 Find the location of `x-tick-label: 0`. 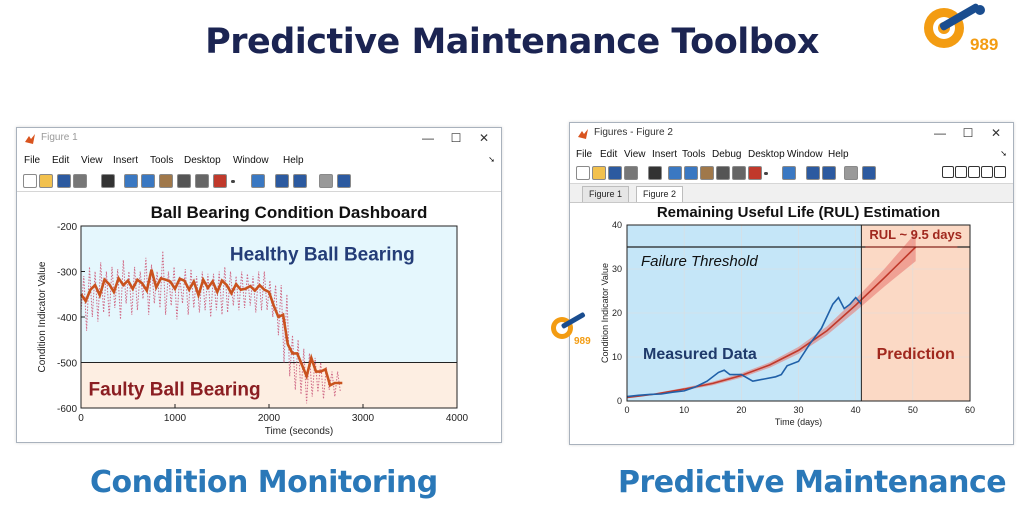

x-tick-label: 0 is located at coordinates (626, 410).